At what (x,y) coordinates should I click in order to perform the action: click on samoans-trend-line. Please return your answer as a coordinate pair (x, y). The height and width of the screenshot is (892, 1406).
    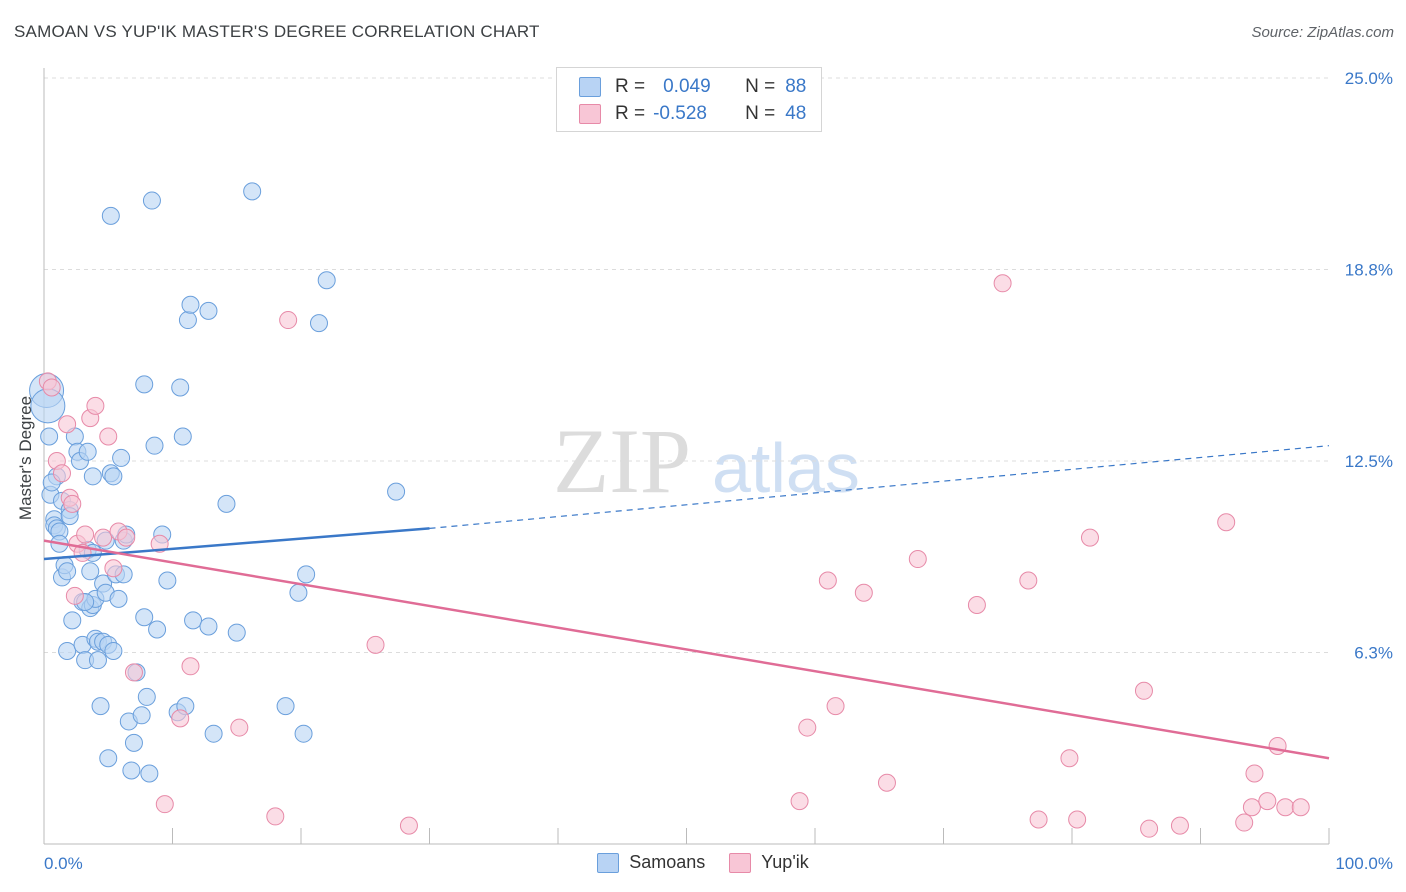
    Looking at the image, I should click on (236, 544).